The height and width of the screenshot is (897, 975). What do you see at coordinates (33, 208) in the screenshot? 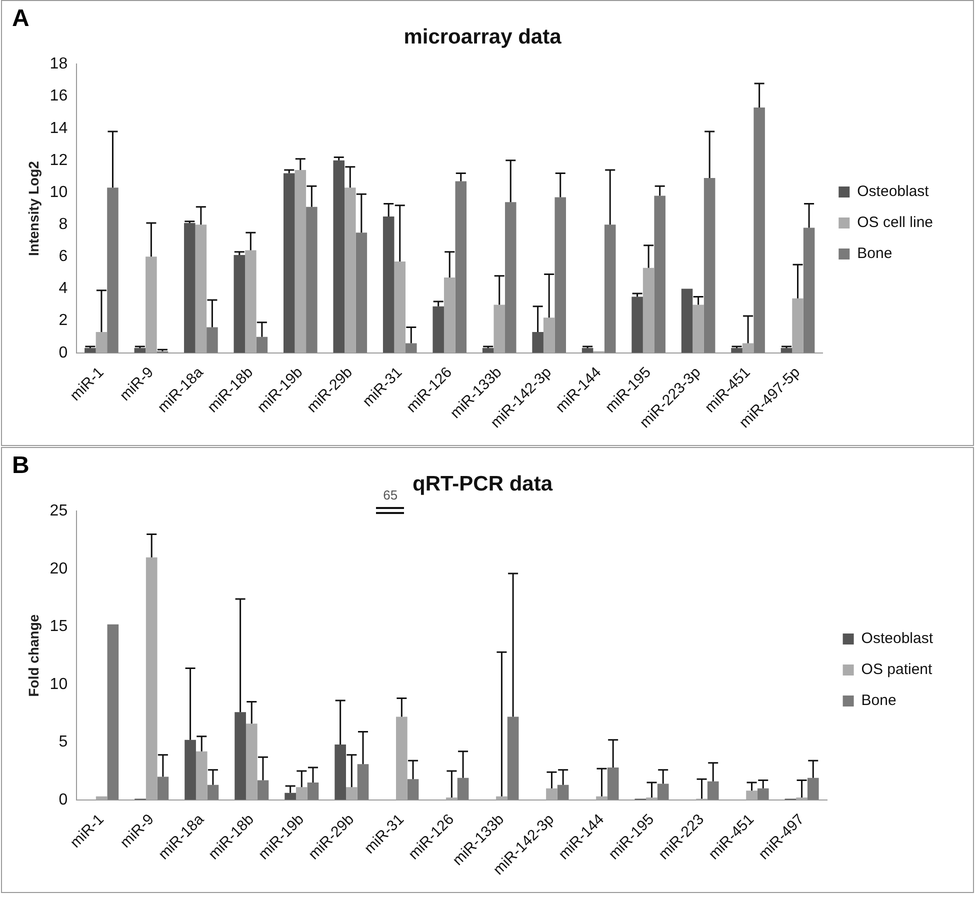
I see `y-axis-title: Intensity Log2` at bounding box center [33, 208].